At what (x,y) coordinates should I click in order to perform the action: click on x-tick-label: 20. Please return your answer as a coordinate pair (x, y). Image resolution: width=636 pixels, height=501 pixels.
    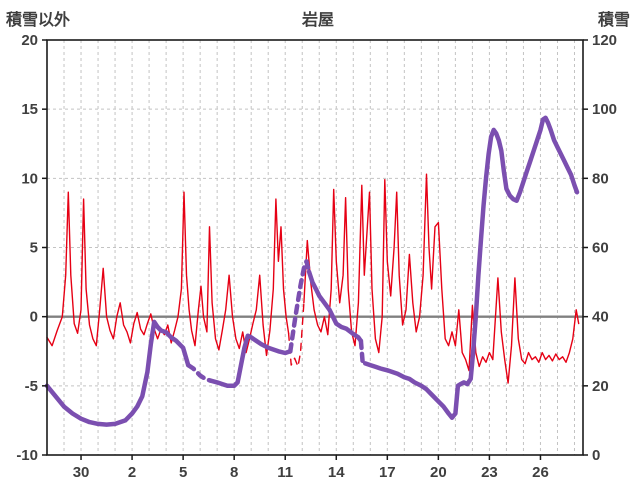
    Looking at the image, I should click on (438, 472).